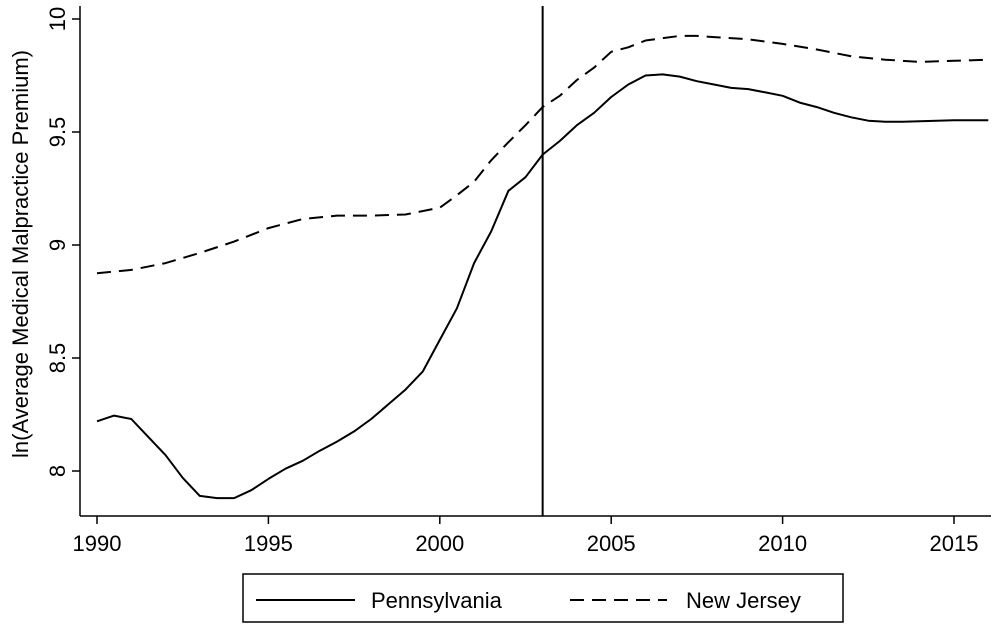 This screenshot has width=996, height=624. What do you see at coordinates (20, 254) in the screenshot?
I see `y-axis-title: ln(Average Medical Malpractice Premium)` at bounding box center [20, 254].